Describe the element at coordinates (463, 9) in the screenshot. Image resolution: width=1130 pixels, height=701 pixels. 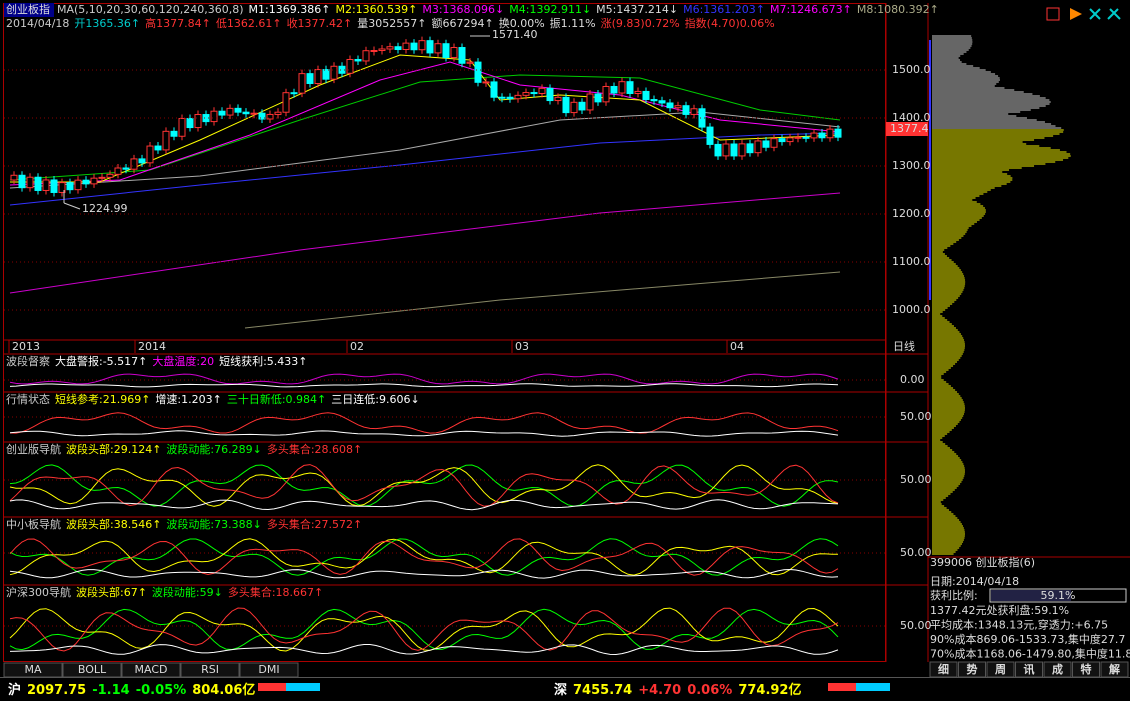
I see `ma-row-item: M3:1368.096↓` at that location.